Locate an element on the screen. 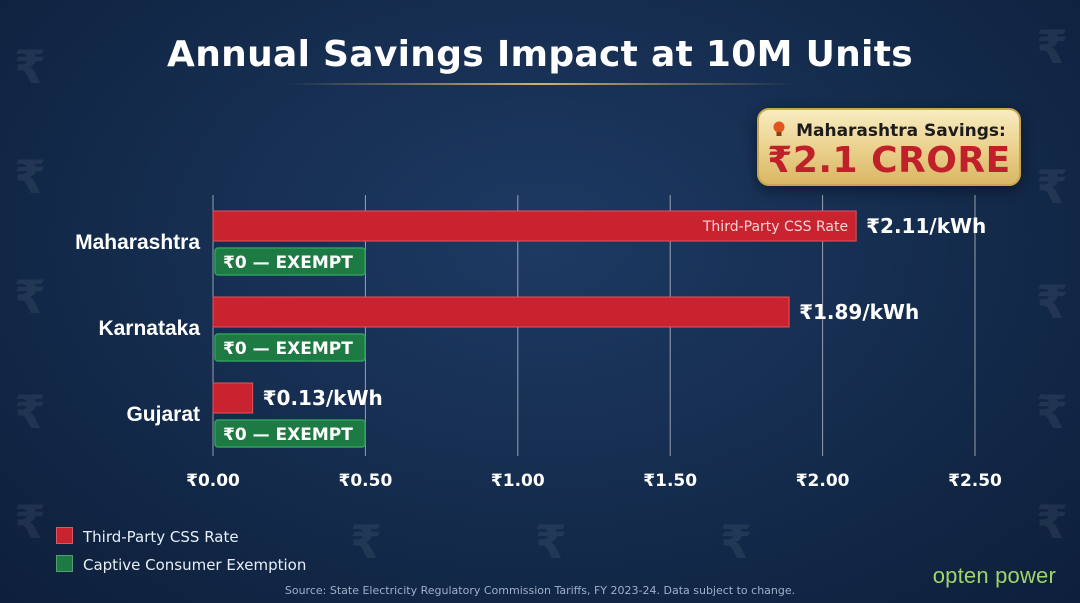  bar-css-karnataka is located at coordinates (501, 312).